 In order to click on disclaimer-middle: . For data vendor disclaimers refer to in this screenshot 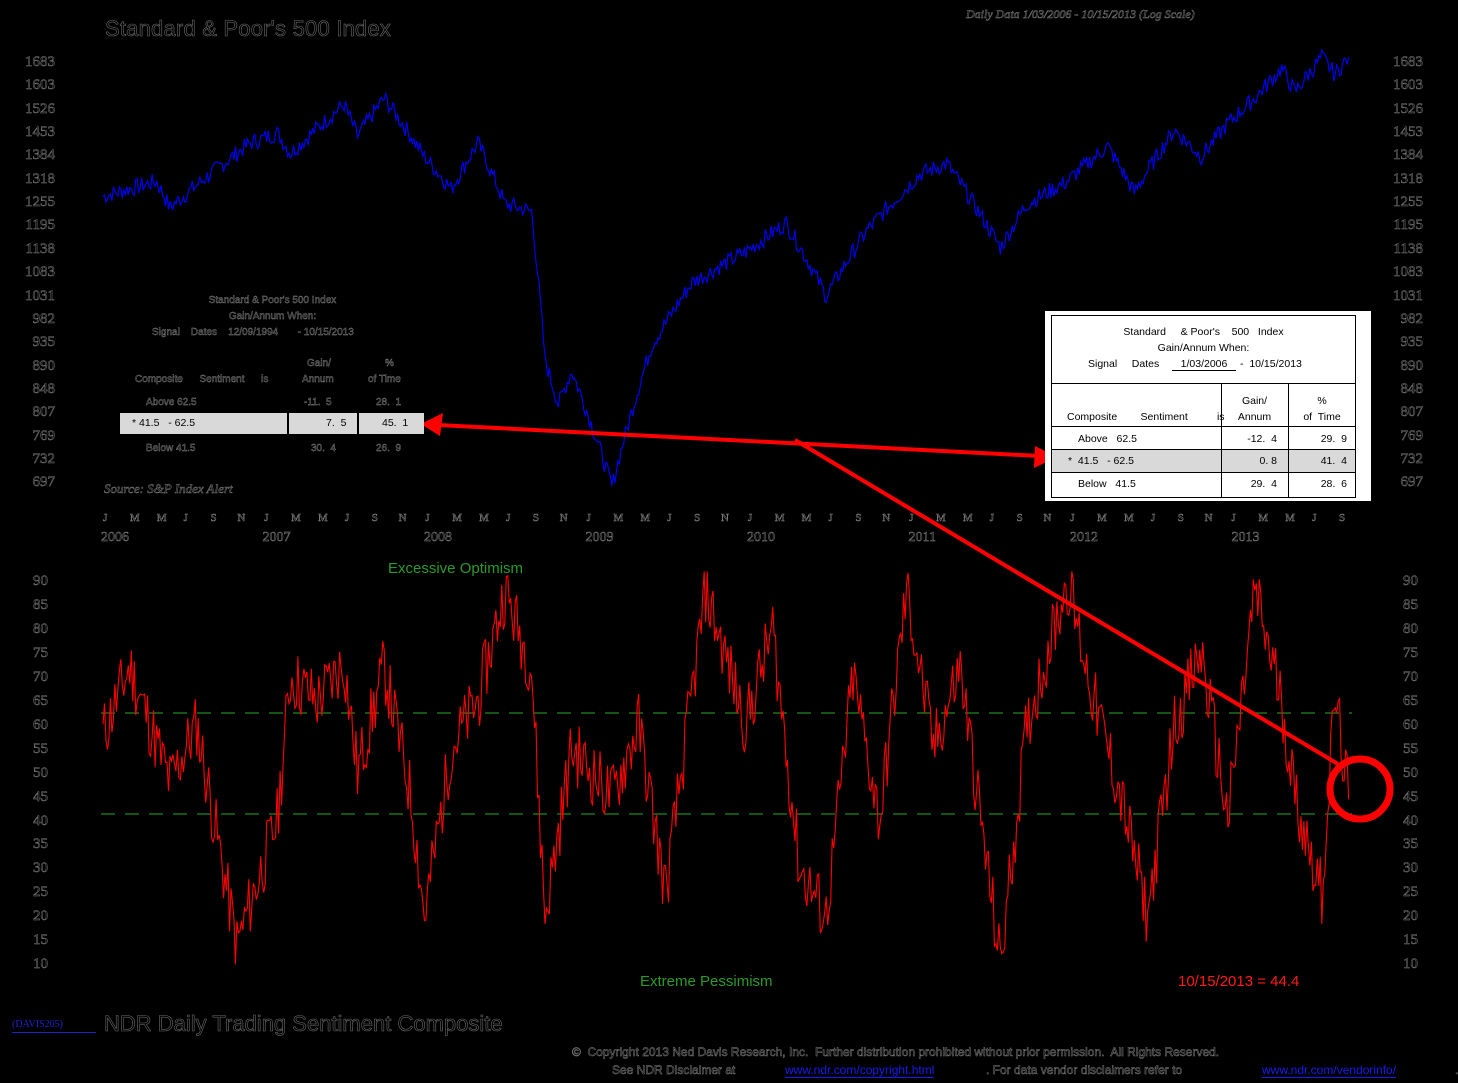, I will do `click(1084, 1070)`.